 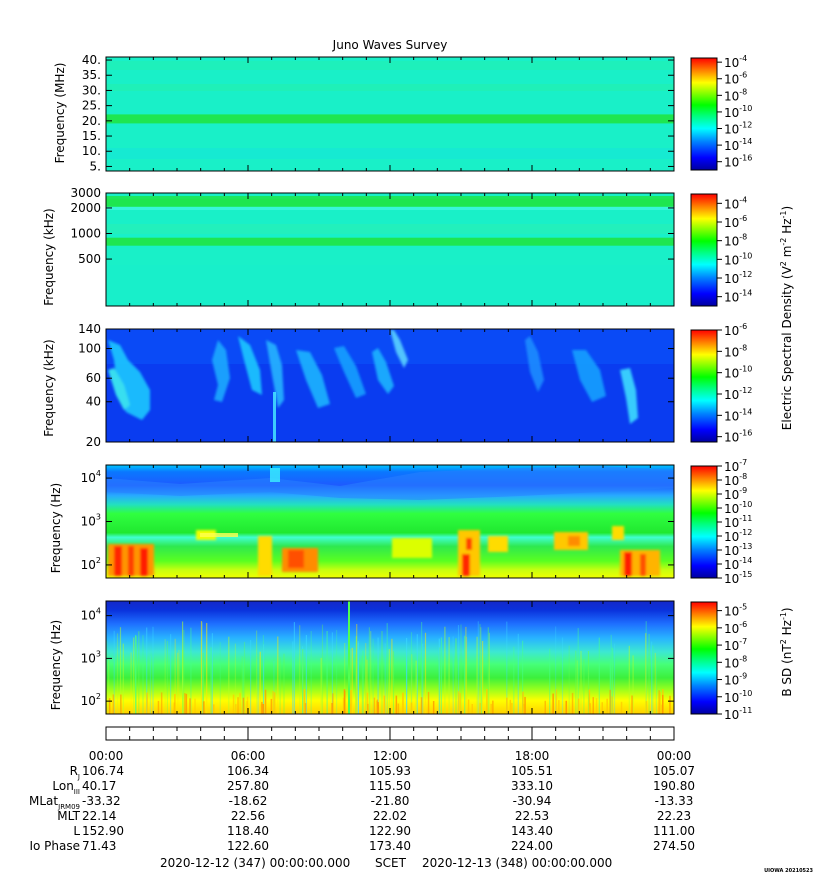 I want to click on ephemeris-value: 22.53, so click(x=532, y=816).